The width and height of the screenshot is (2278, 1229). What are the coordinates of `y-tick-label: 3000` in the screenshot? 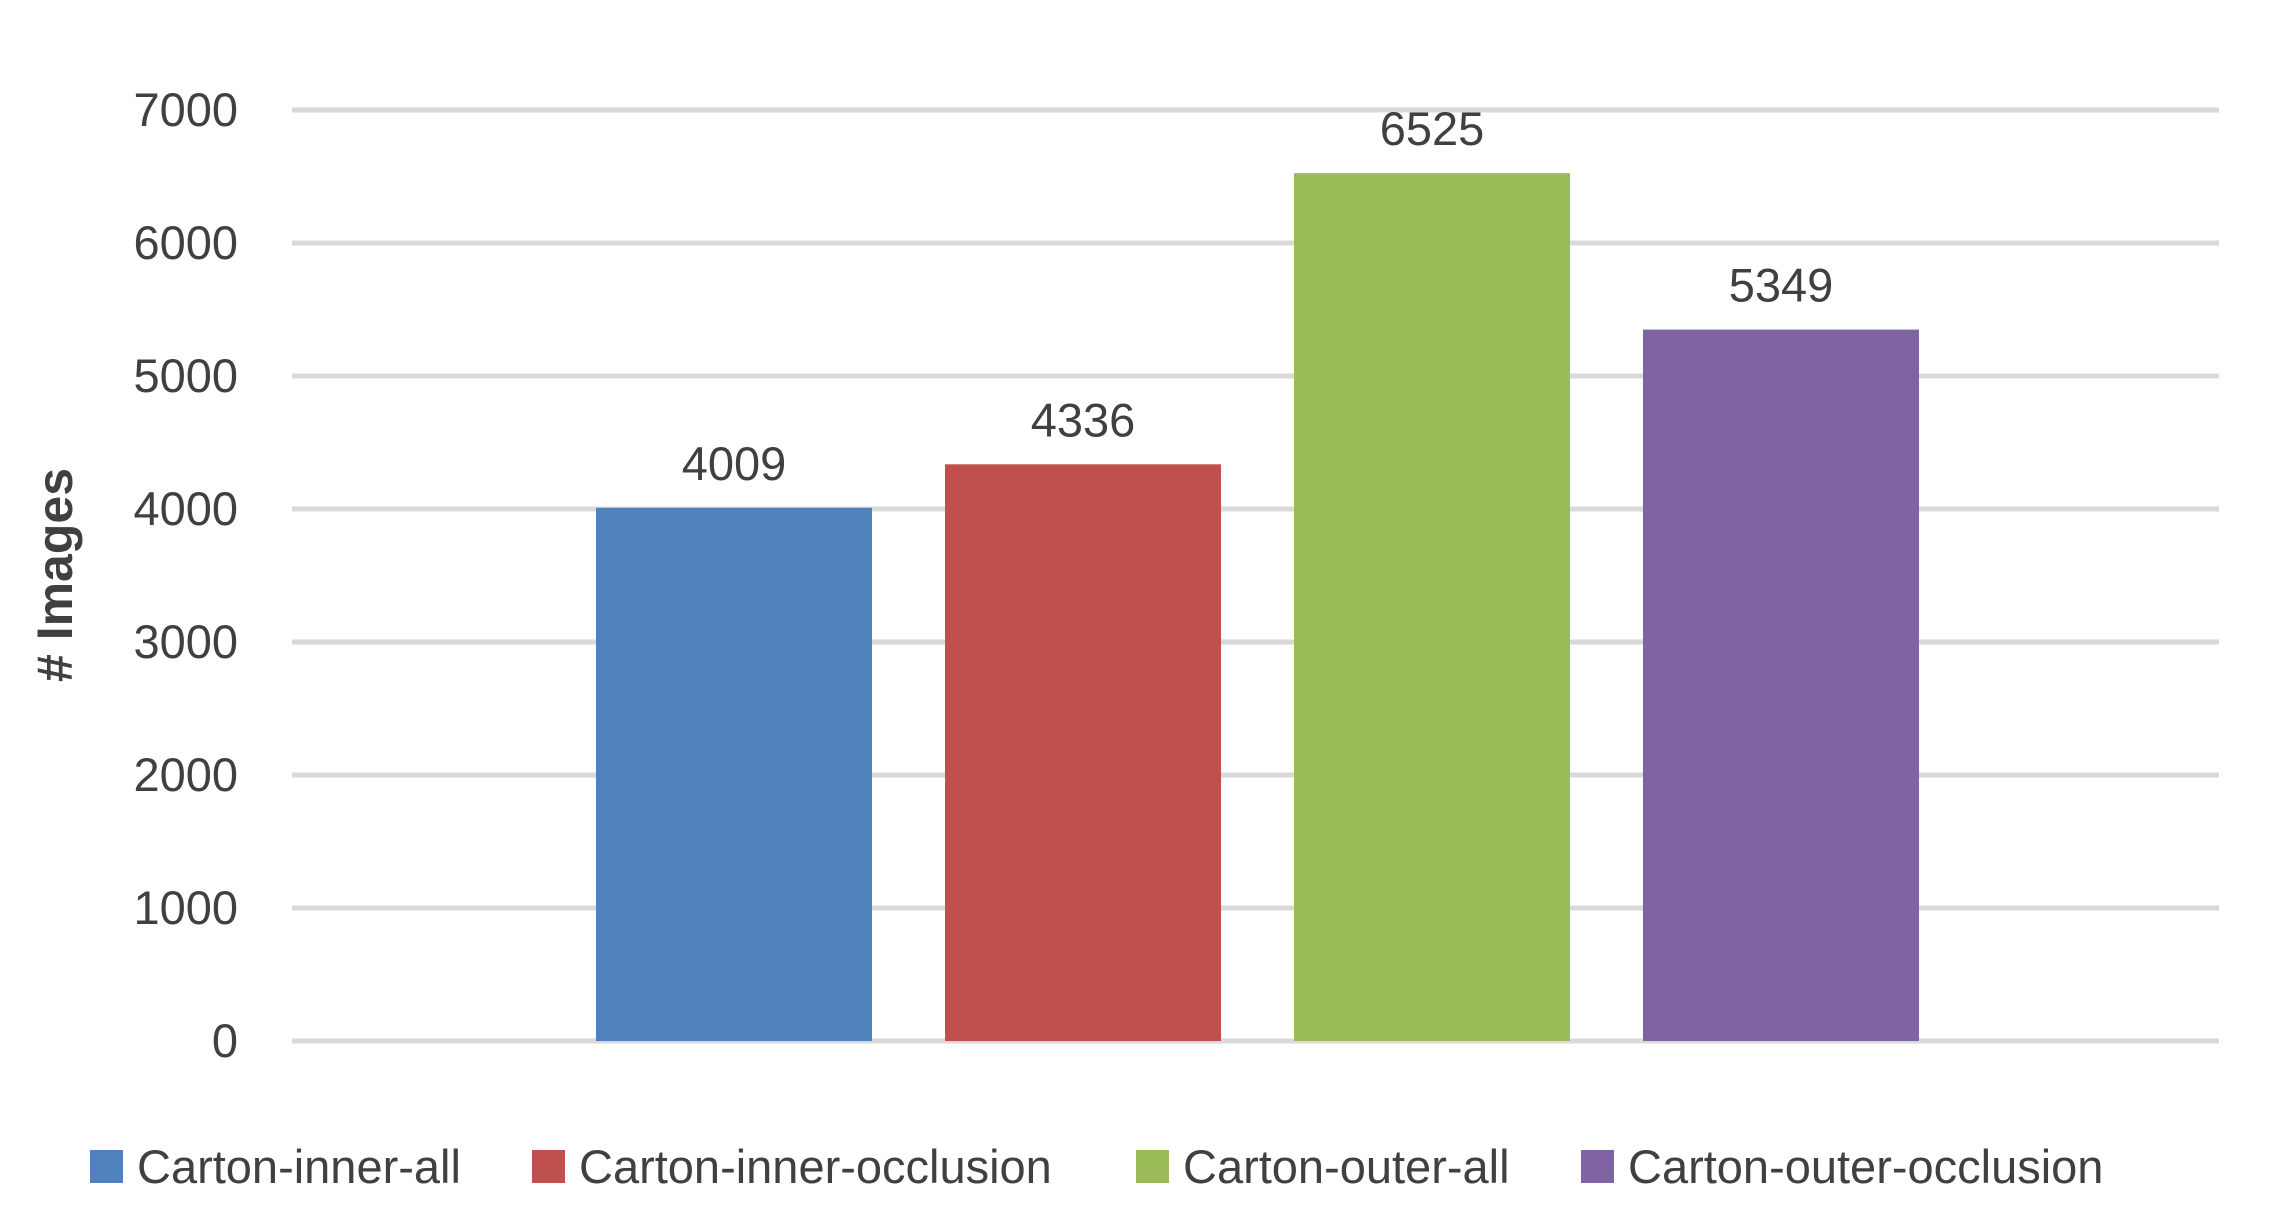 It's located at (185, 641).